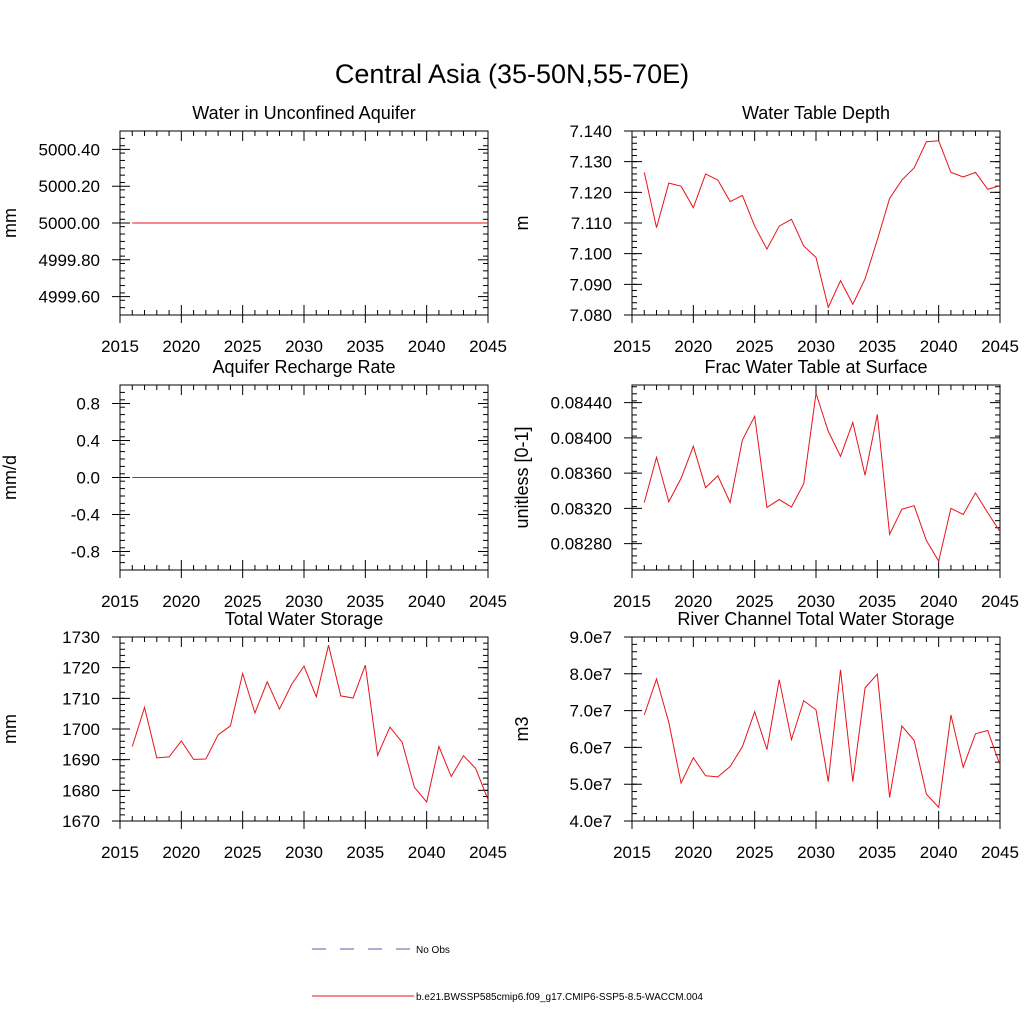  Describe the element at coordinates (590, 131) in the screenshot. I see `y-tick-label: 7.140` at that location.